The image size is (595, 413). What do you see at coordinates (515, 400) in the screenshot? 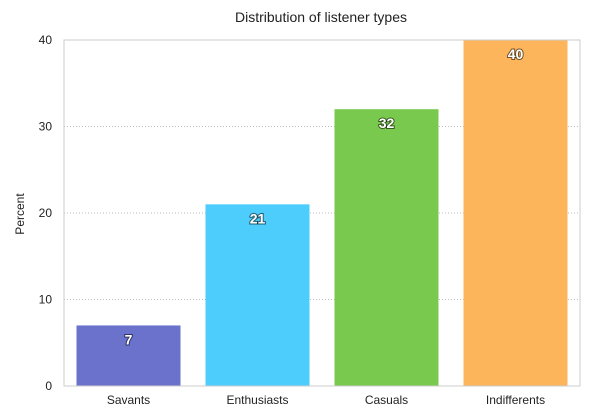
I see `x-tick-label: Indifferents` at bounding box center [515, 400].